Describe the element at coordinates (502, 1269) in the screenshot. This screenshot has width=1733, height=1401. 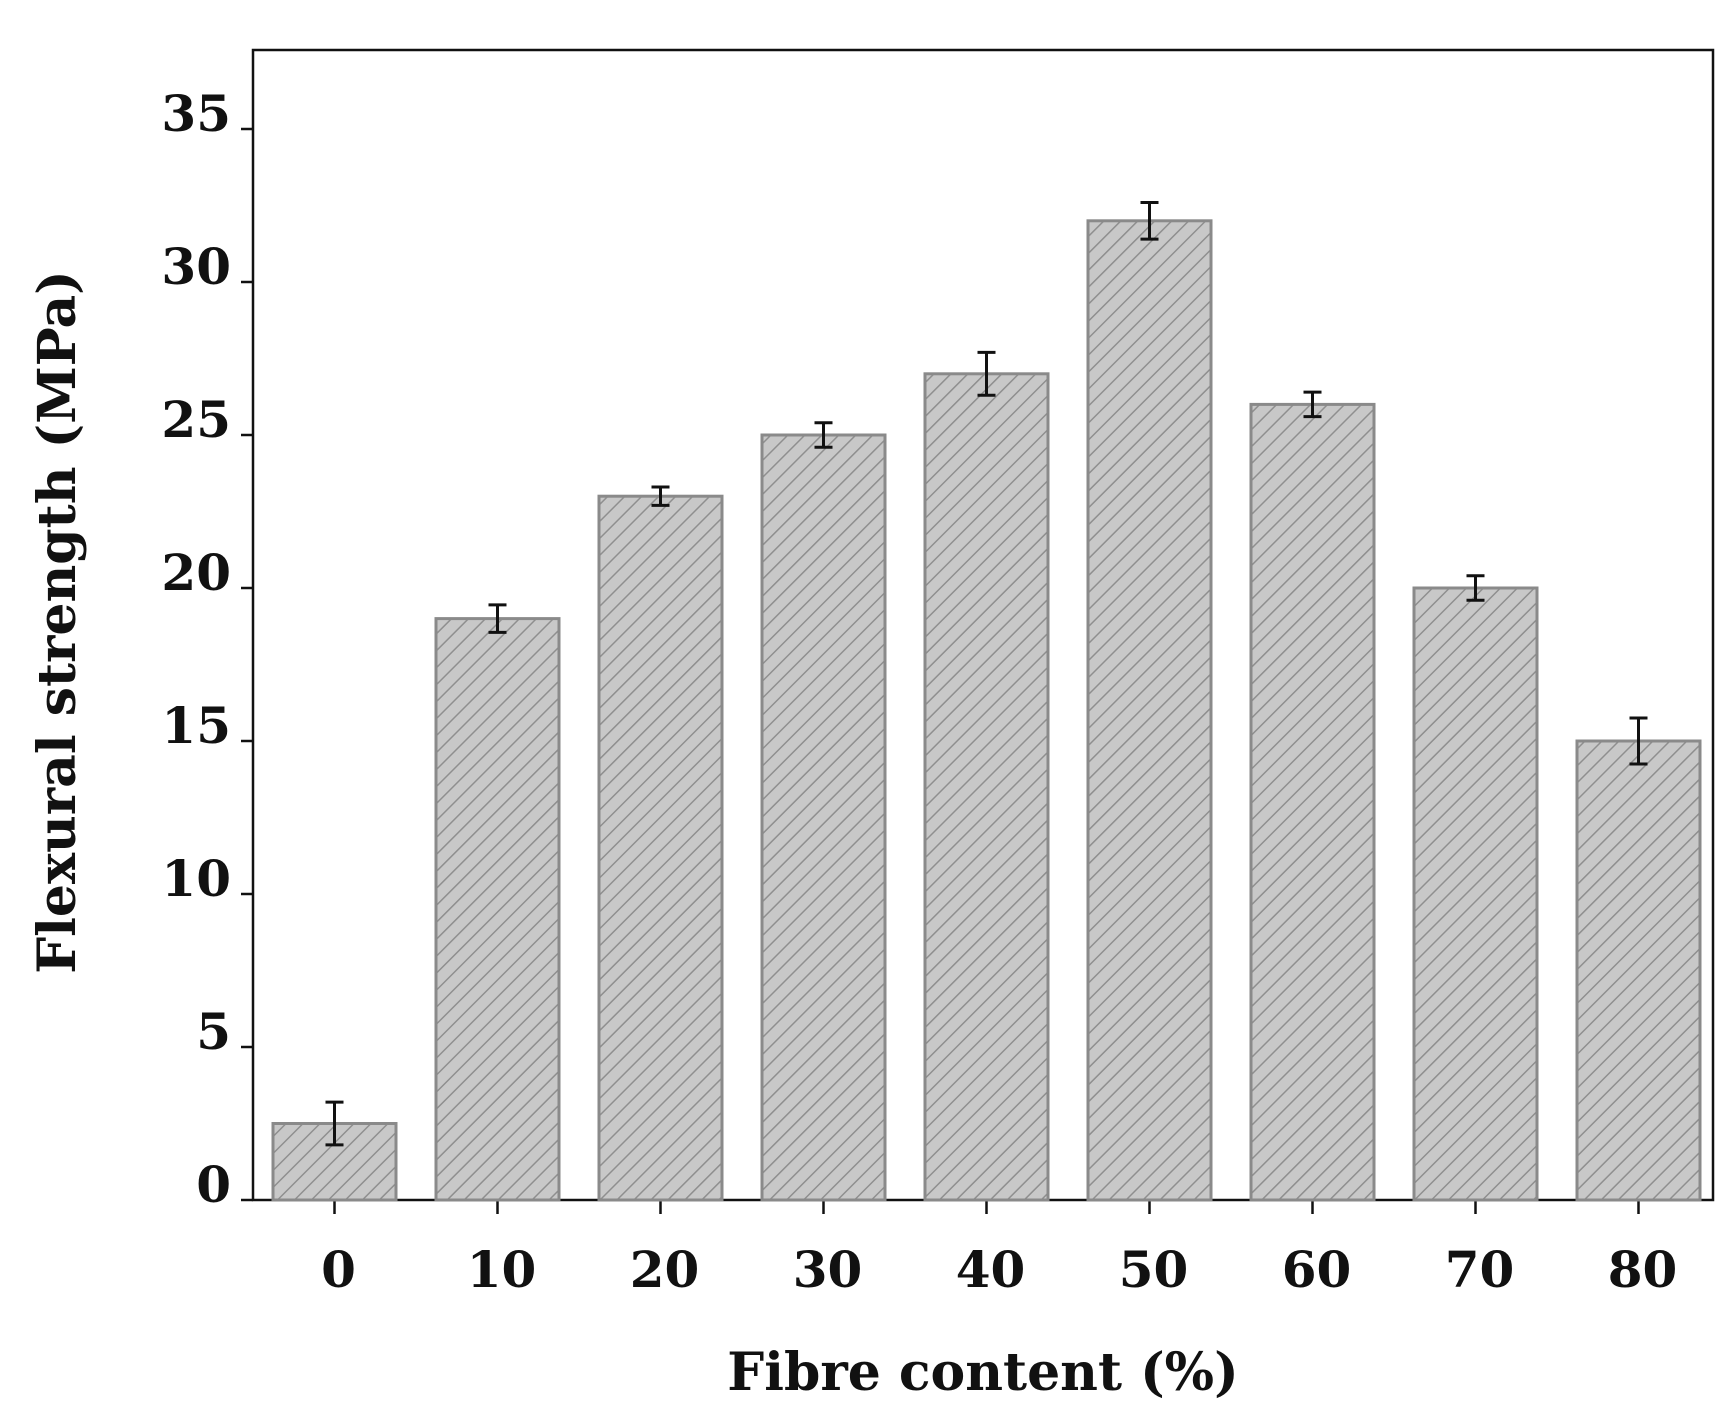
I see `x-tick-label: 10` at that location.